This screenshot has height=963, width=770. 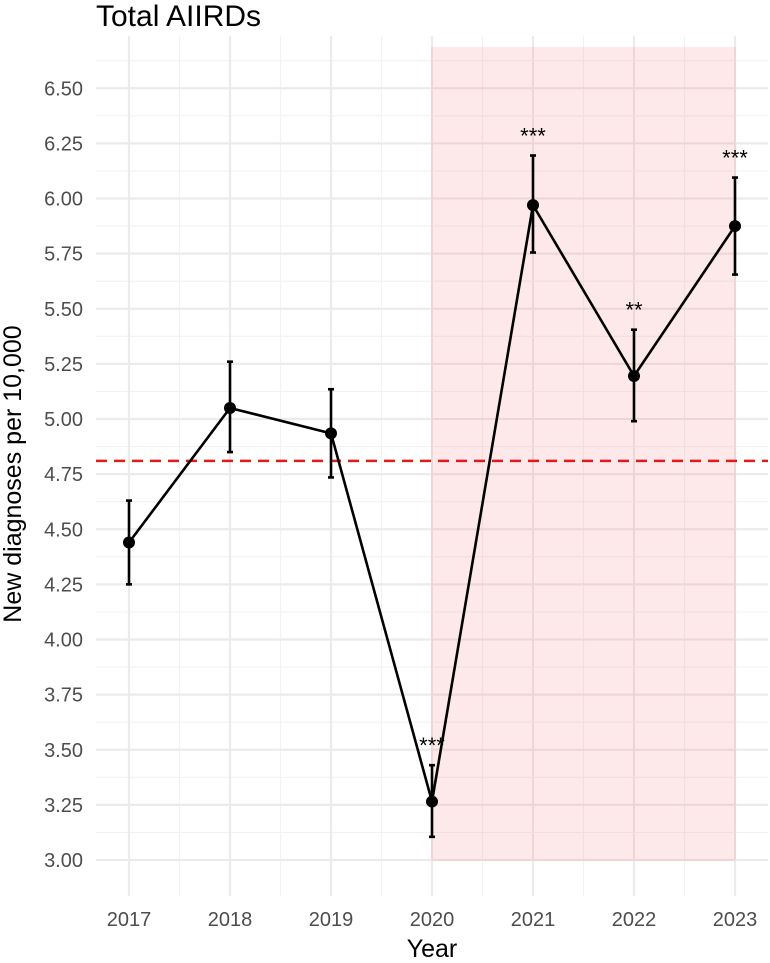 What do you see at coordinates (533, 920) in the screenshot?
I see `x-tick-label: 2021` at bounding box center [533, 920].